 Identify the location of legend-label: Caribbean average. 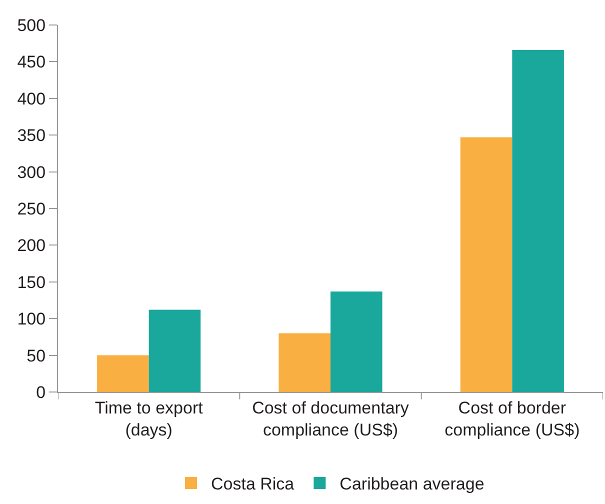
(412, 484).